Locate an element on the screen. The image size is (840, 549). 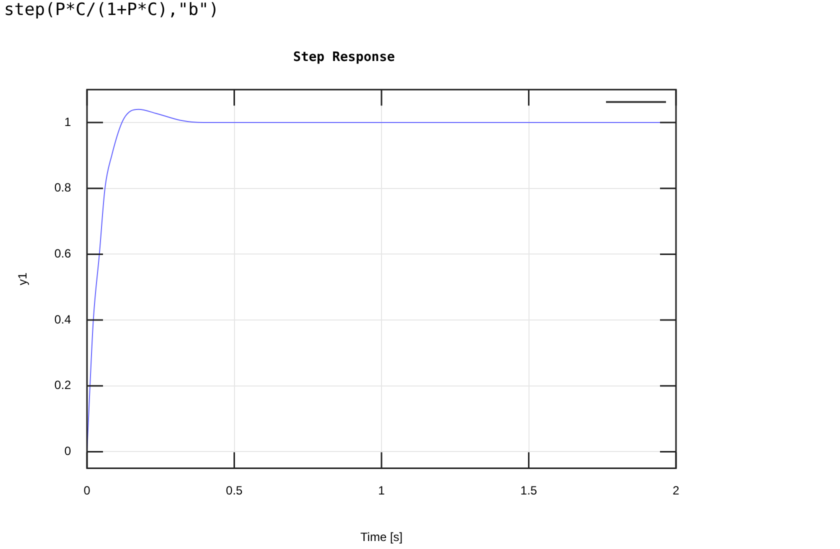
x-tick-label: 0.5 is located at coordinates (234, 491).